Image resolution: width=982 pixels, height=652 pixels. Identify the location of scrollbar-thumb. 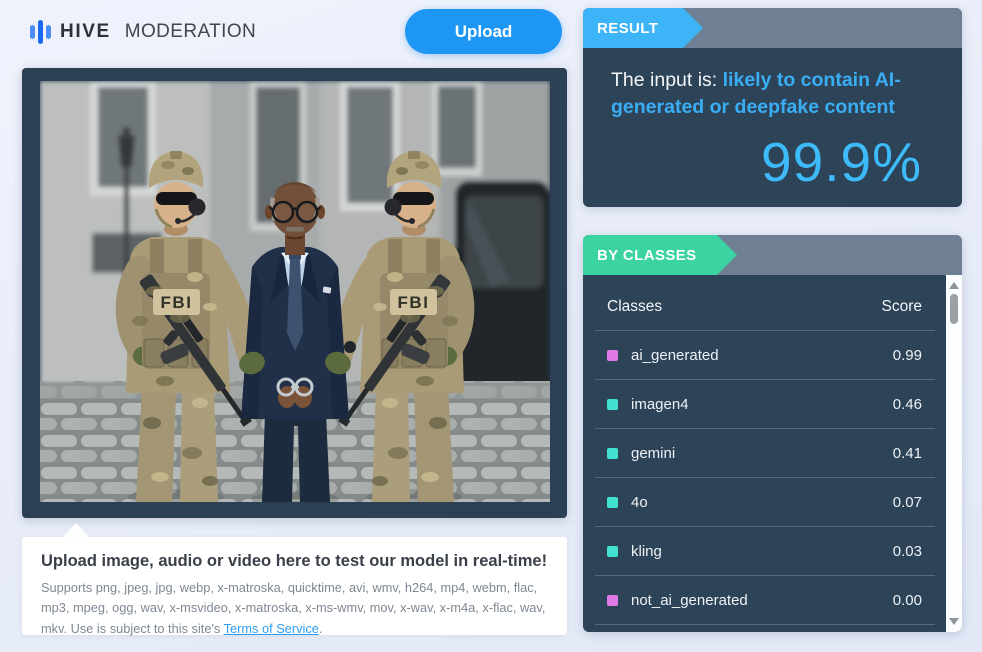
(954, 309).